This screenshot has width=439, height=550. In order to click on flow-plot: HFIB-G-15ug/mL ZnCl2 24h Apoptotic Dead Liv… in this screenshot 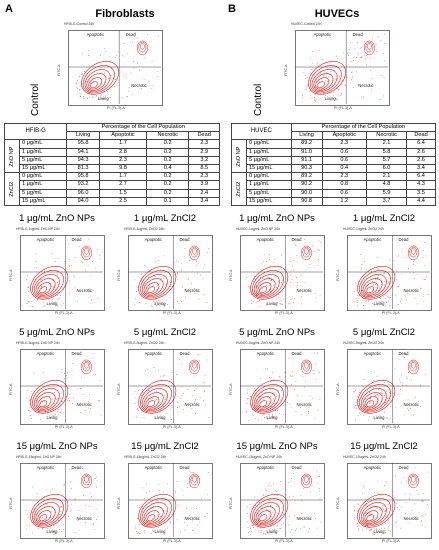, I will do `click(166, 501)`.